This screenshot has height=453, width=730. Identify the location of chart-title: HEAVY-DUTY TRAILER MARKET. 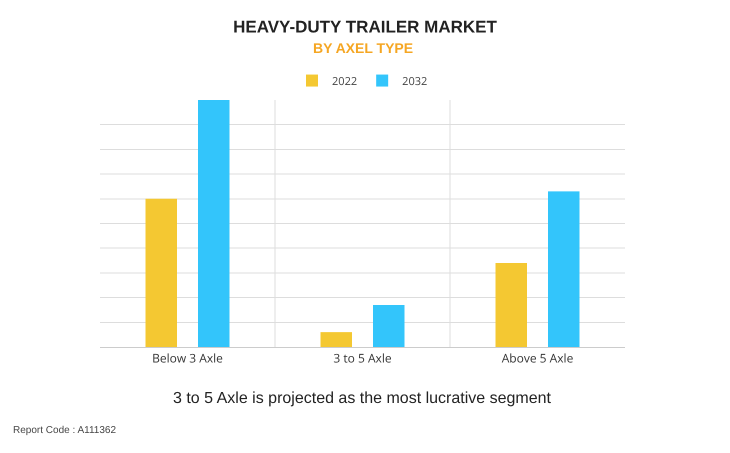
(365, 26).